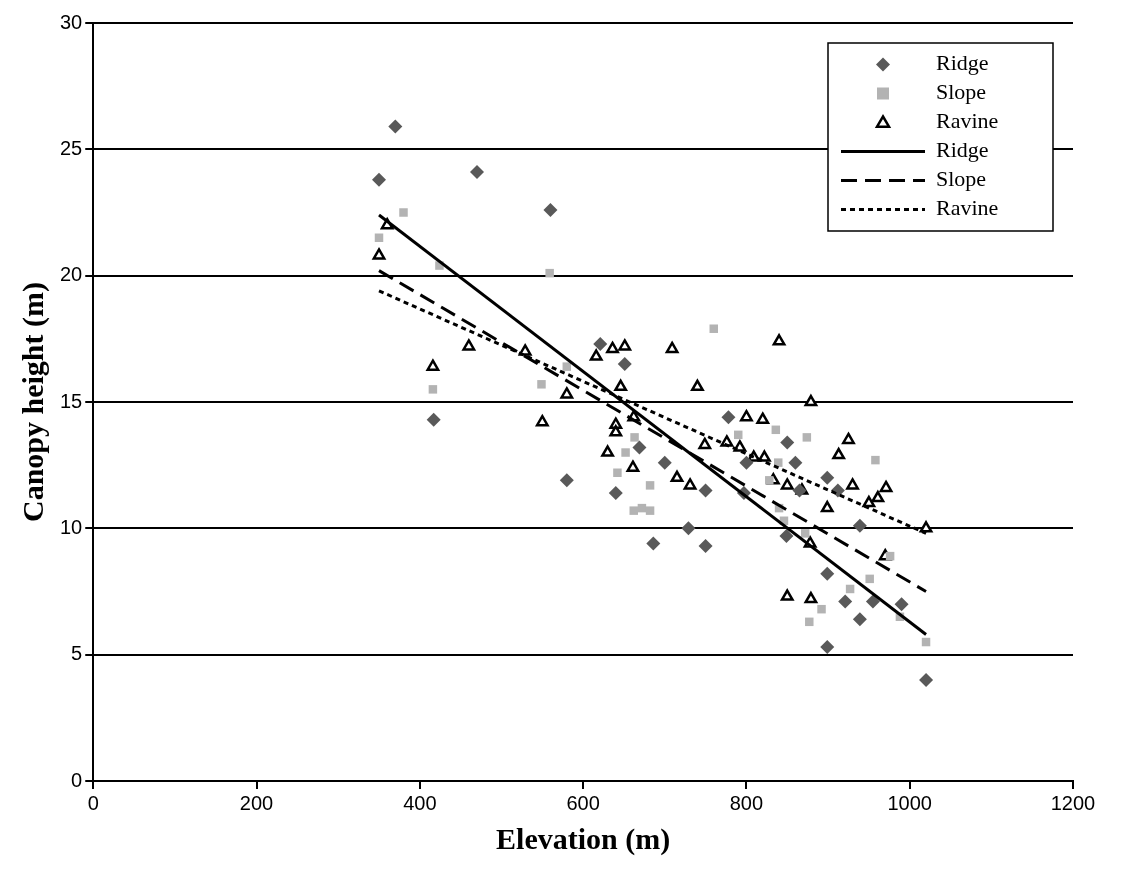 This screenshot has height=877, width=1133. Describe the element at coordinates (71, 400) in the screenshot. I see `y-tick-label: 15` at that location.